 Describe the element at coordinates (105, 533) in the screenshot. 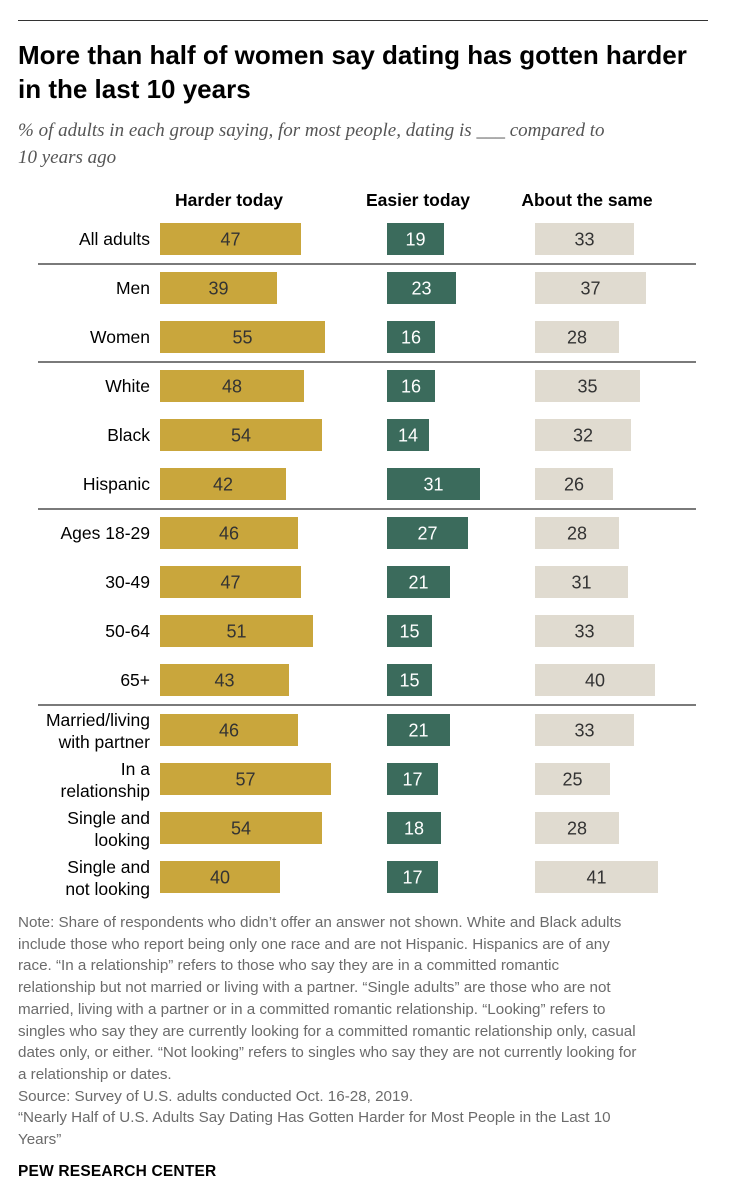

I see `row-label: Ages 18-29` at that location.